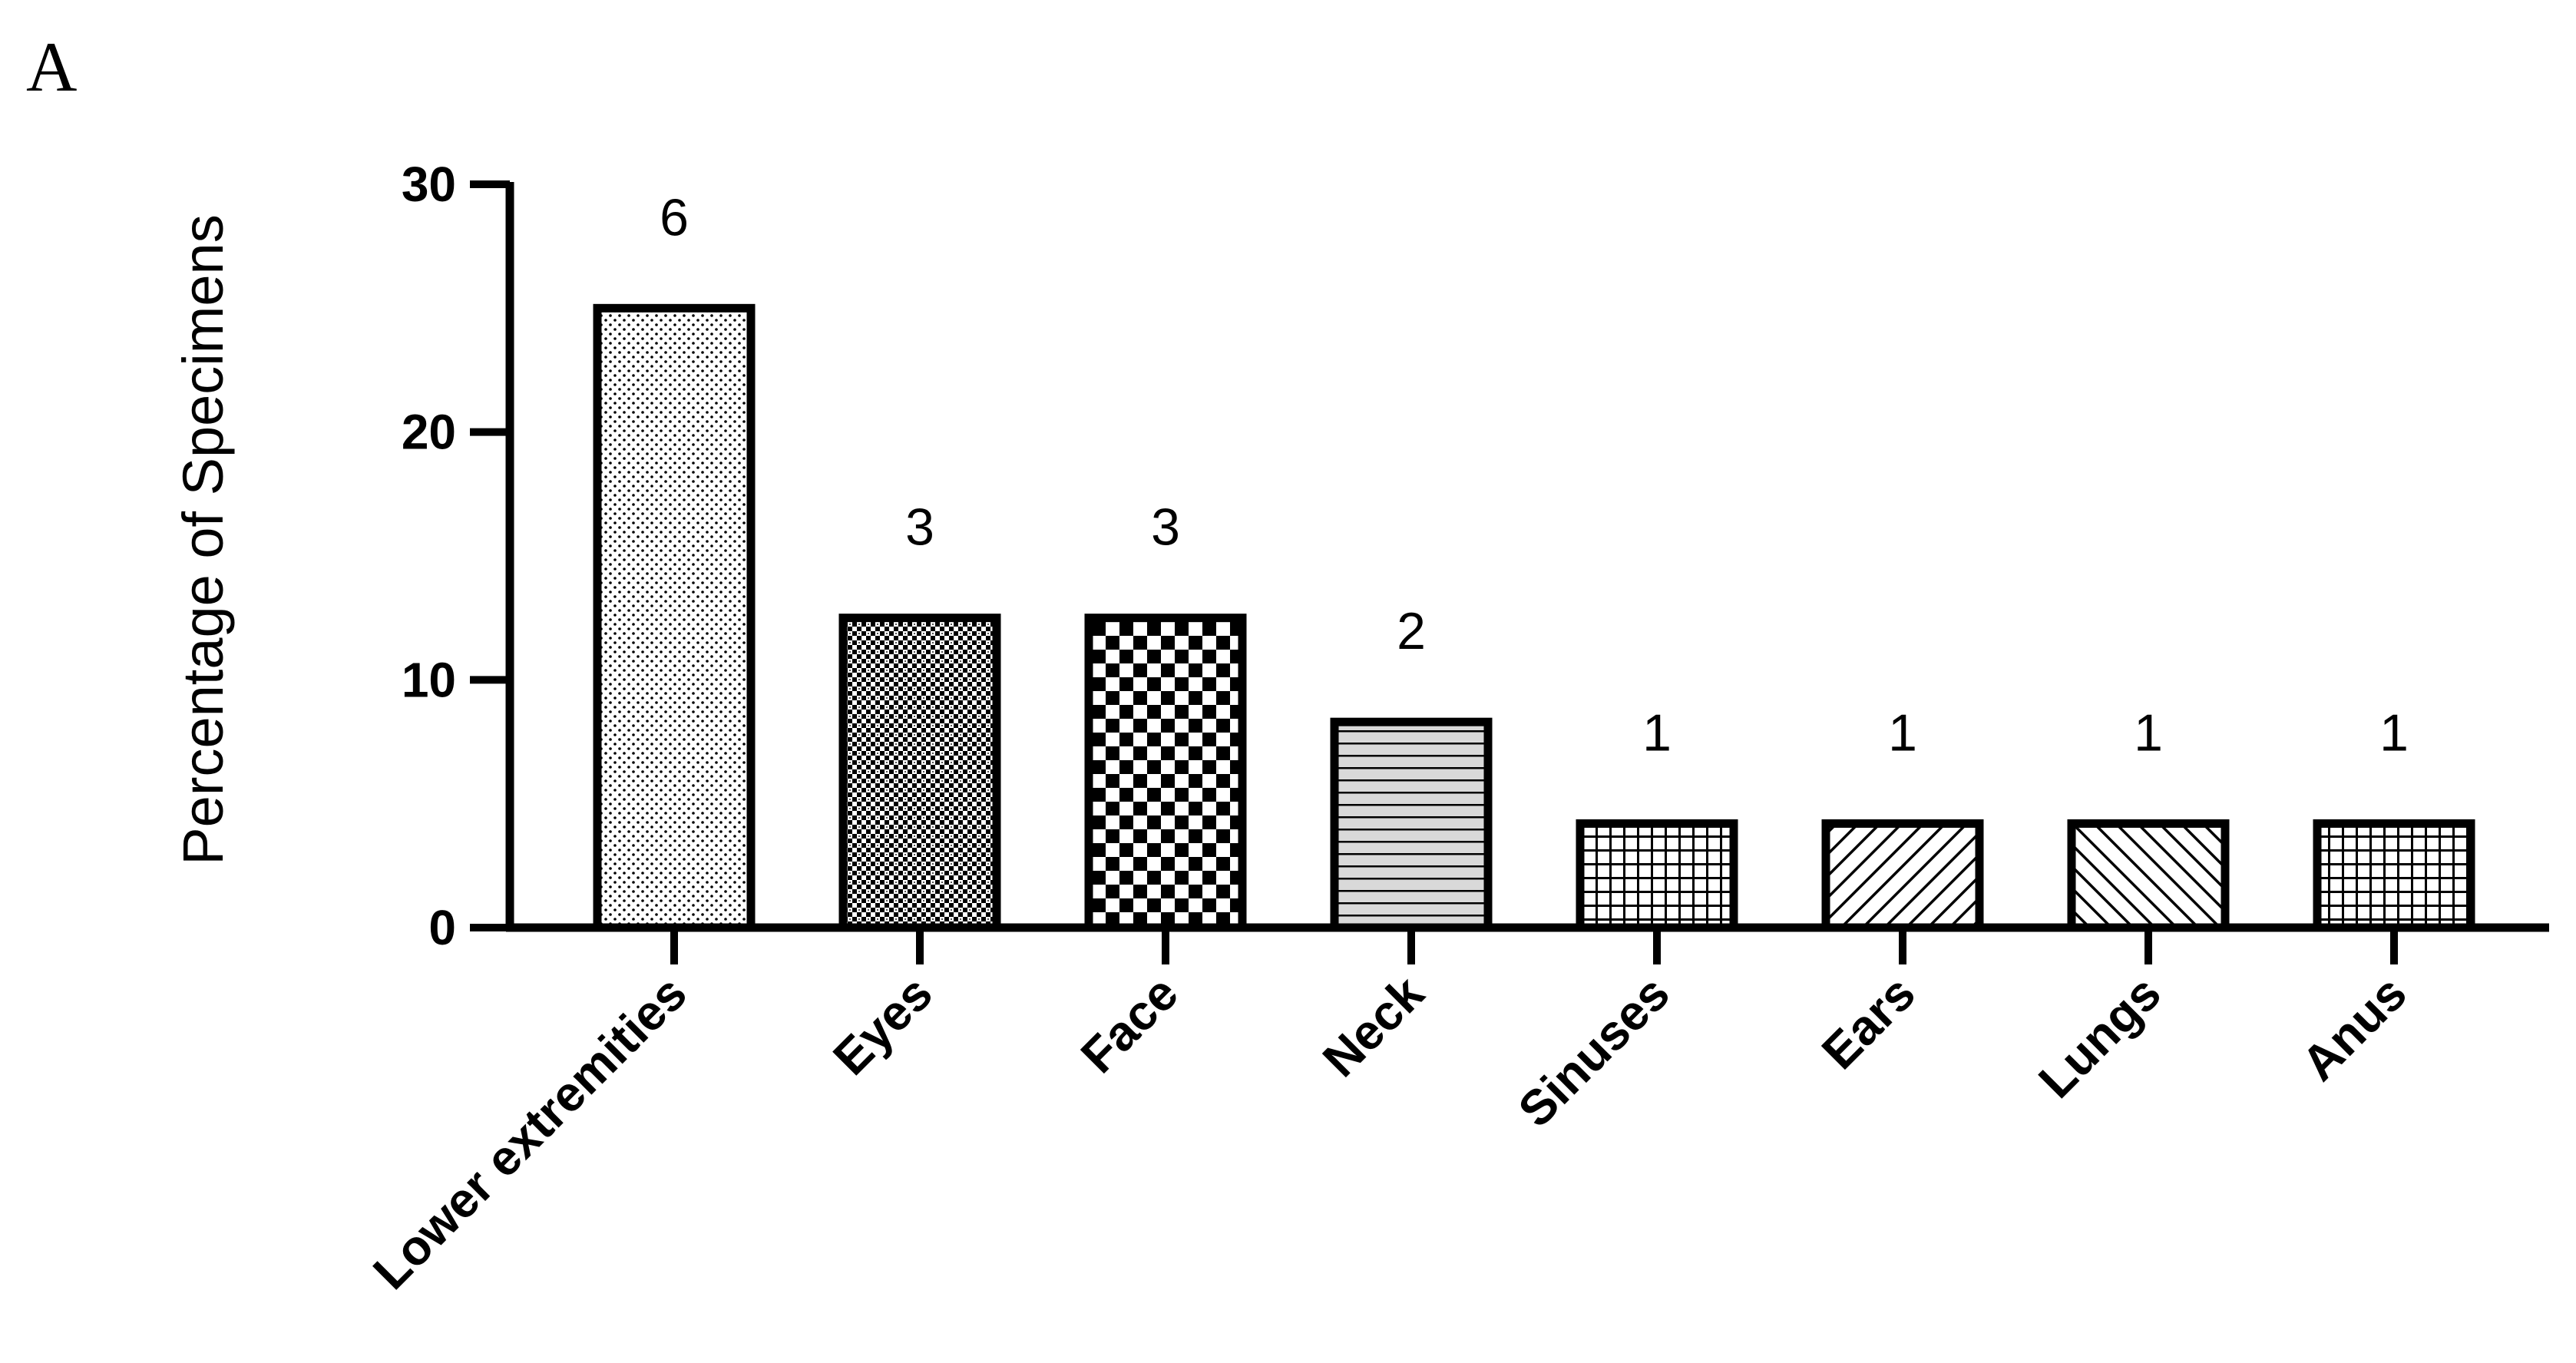 The height and width of the screenshot is (1363, 2576). What do you see at coordinates (429, 432) in the screenshot?
I see `y-tick-label: 20` at bounding box center [429, 432].